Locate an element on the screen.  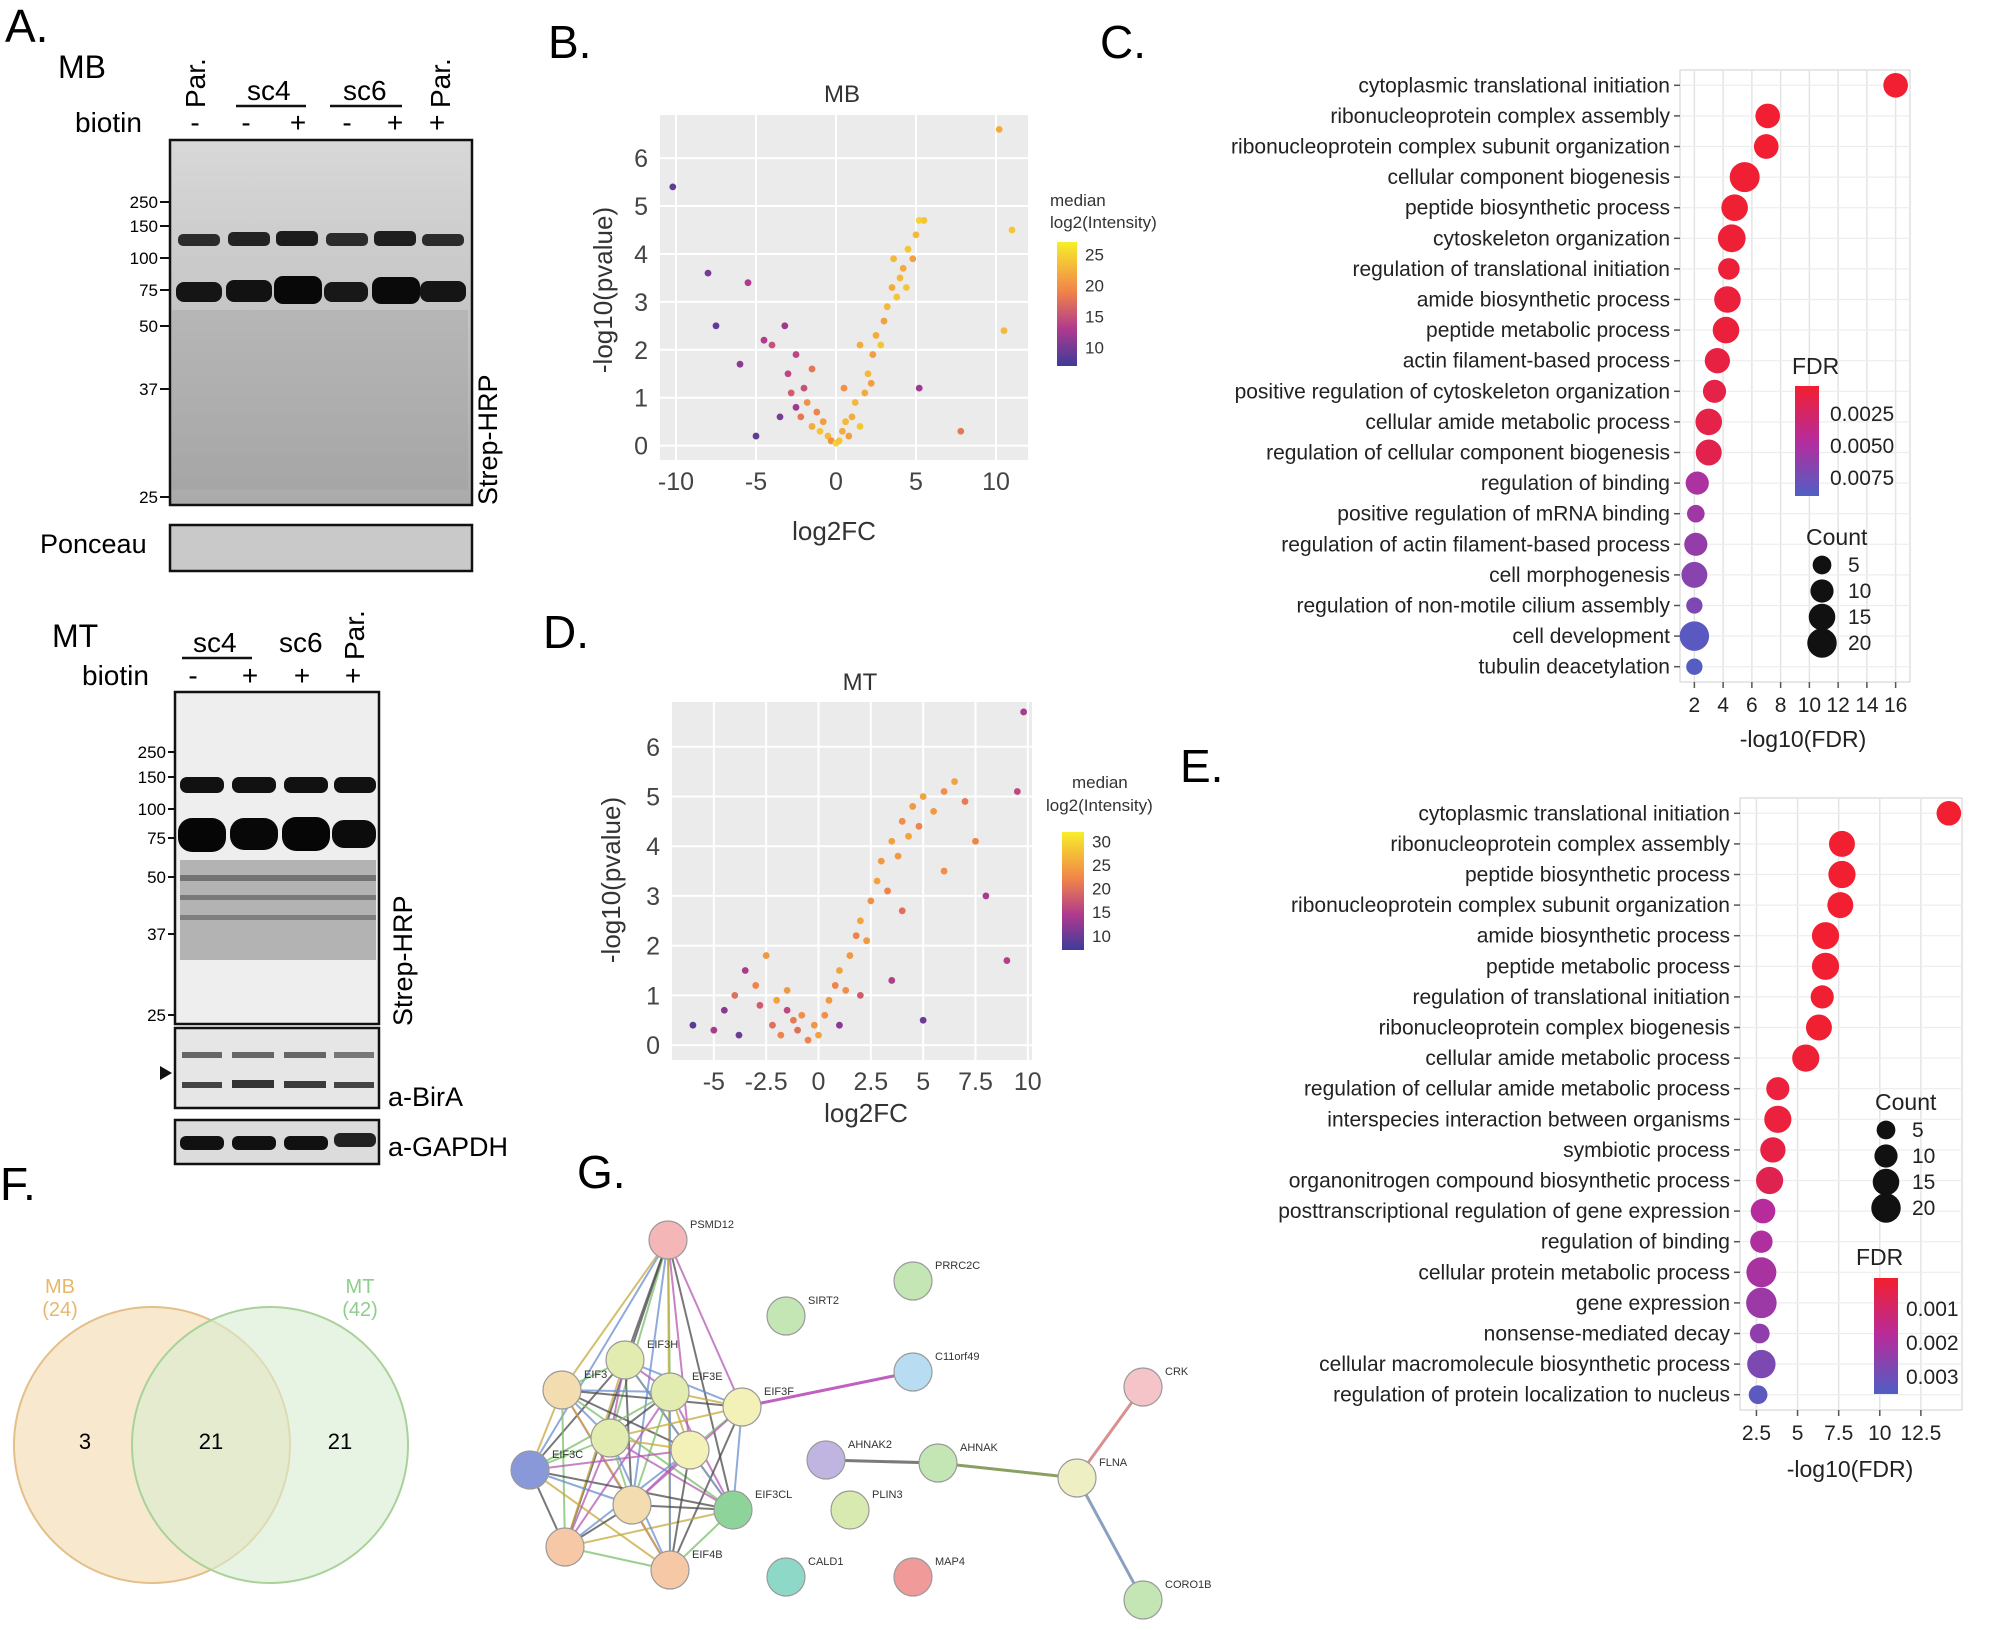
volcano-d-colorbar-tick: 25 is located at coordinates (1101, 865).